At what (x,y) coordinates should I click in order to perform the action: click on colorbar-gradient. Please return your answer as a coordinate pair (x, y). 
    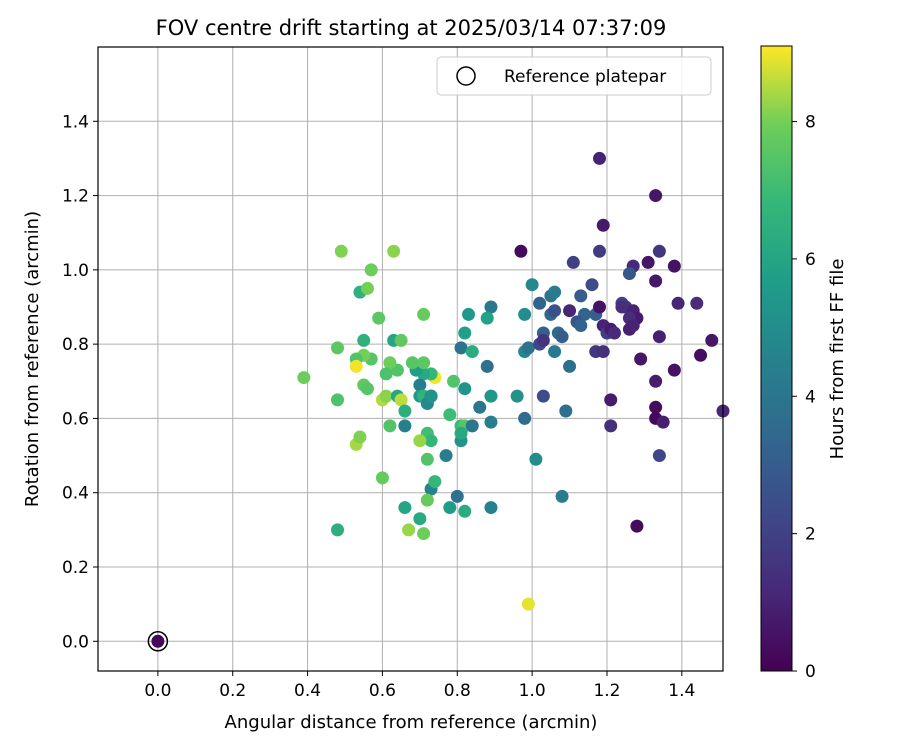
    Looking at the image, I should click on (776, 358).